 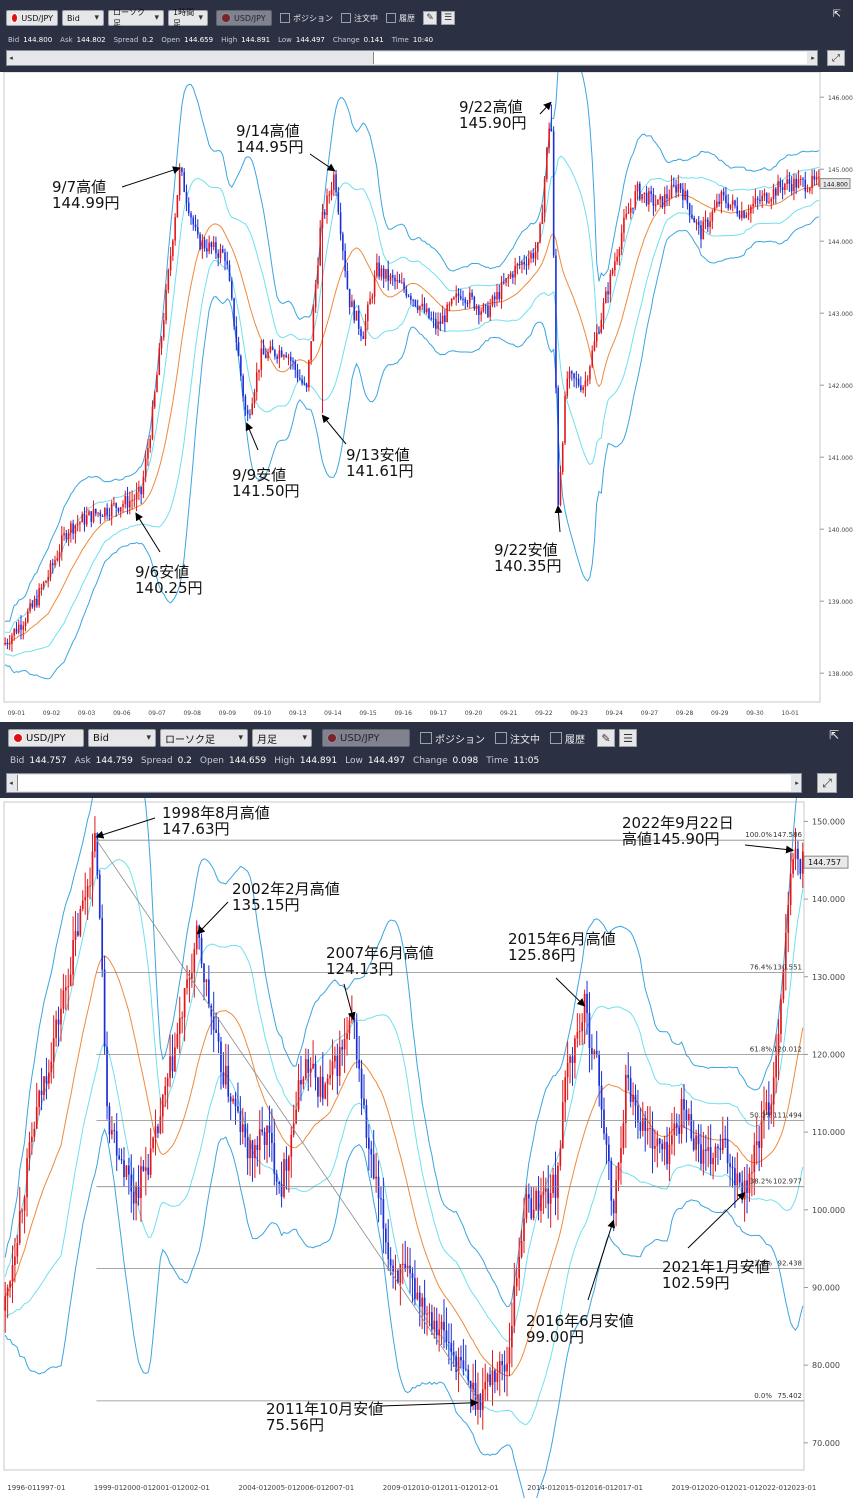 I want to click on annotation-arrow, so click(x=769, y=849).